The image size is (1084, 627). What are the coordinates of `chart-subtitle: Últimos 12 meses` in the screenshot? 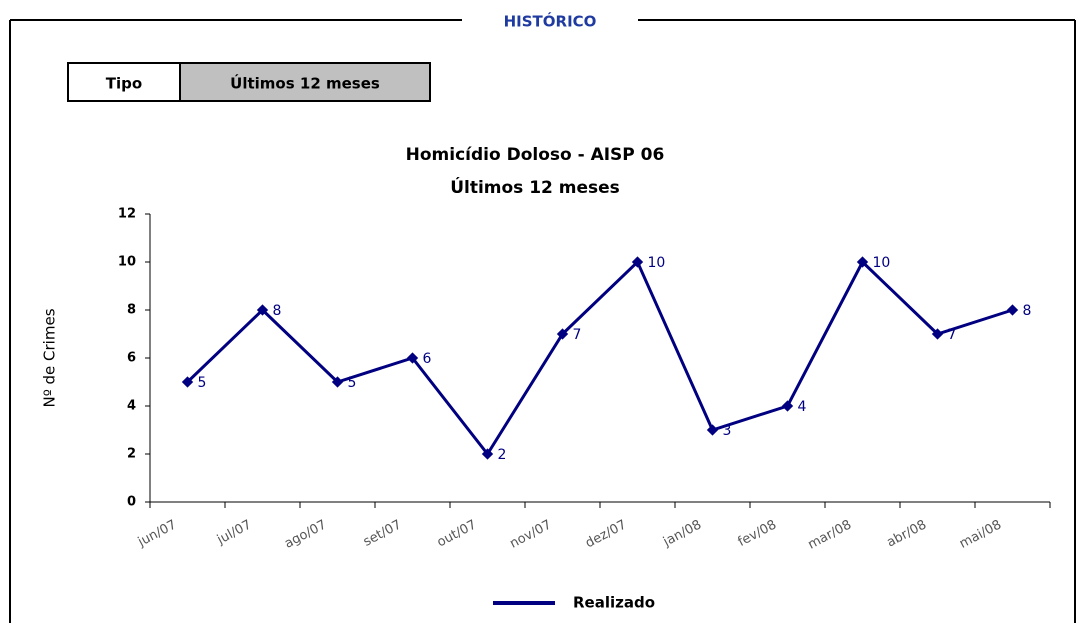 It's located at (535, 187).